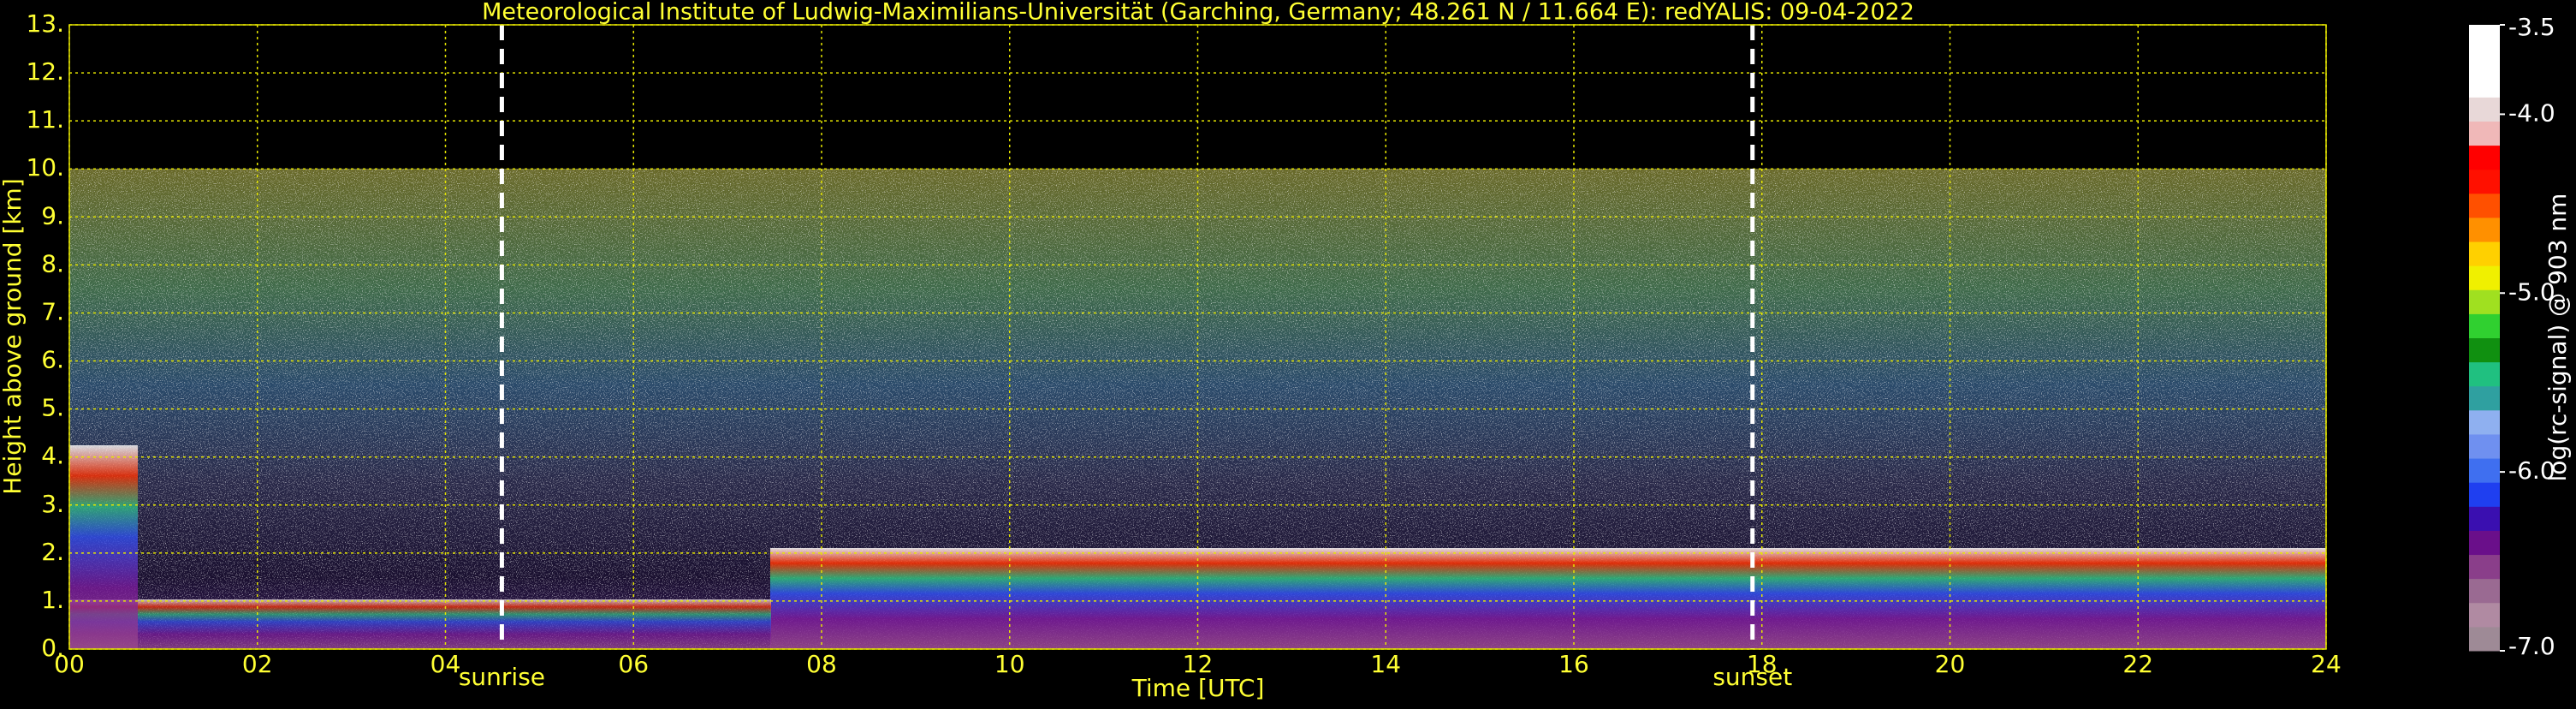 The width and height of the screenshot is (2576, 709). I want to click on colorbar-label: log(rc-signal) @ 903 nm, so click(2557, 338).